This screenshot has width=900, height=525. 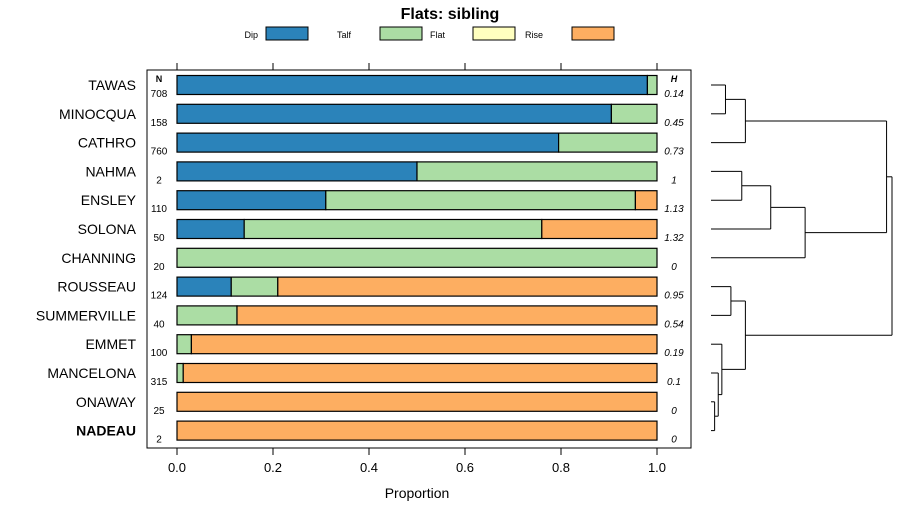 I want to click on n-value: 708, so click(x=159, y=94).